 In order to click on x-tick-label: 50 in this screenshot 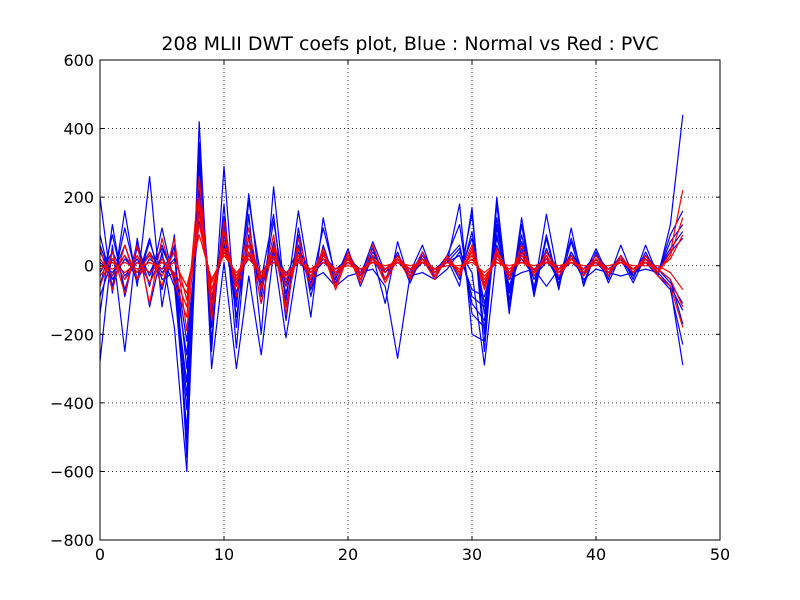, I will do `click(720, 554)`.